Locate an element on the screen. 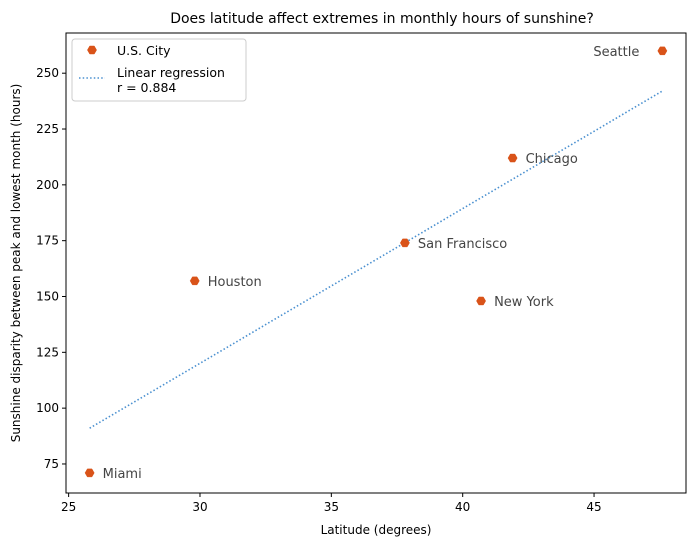  point-label-houston: Houston is located at coordinates (235, 282).